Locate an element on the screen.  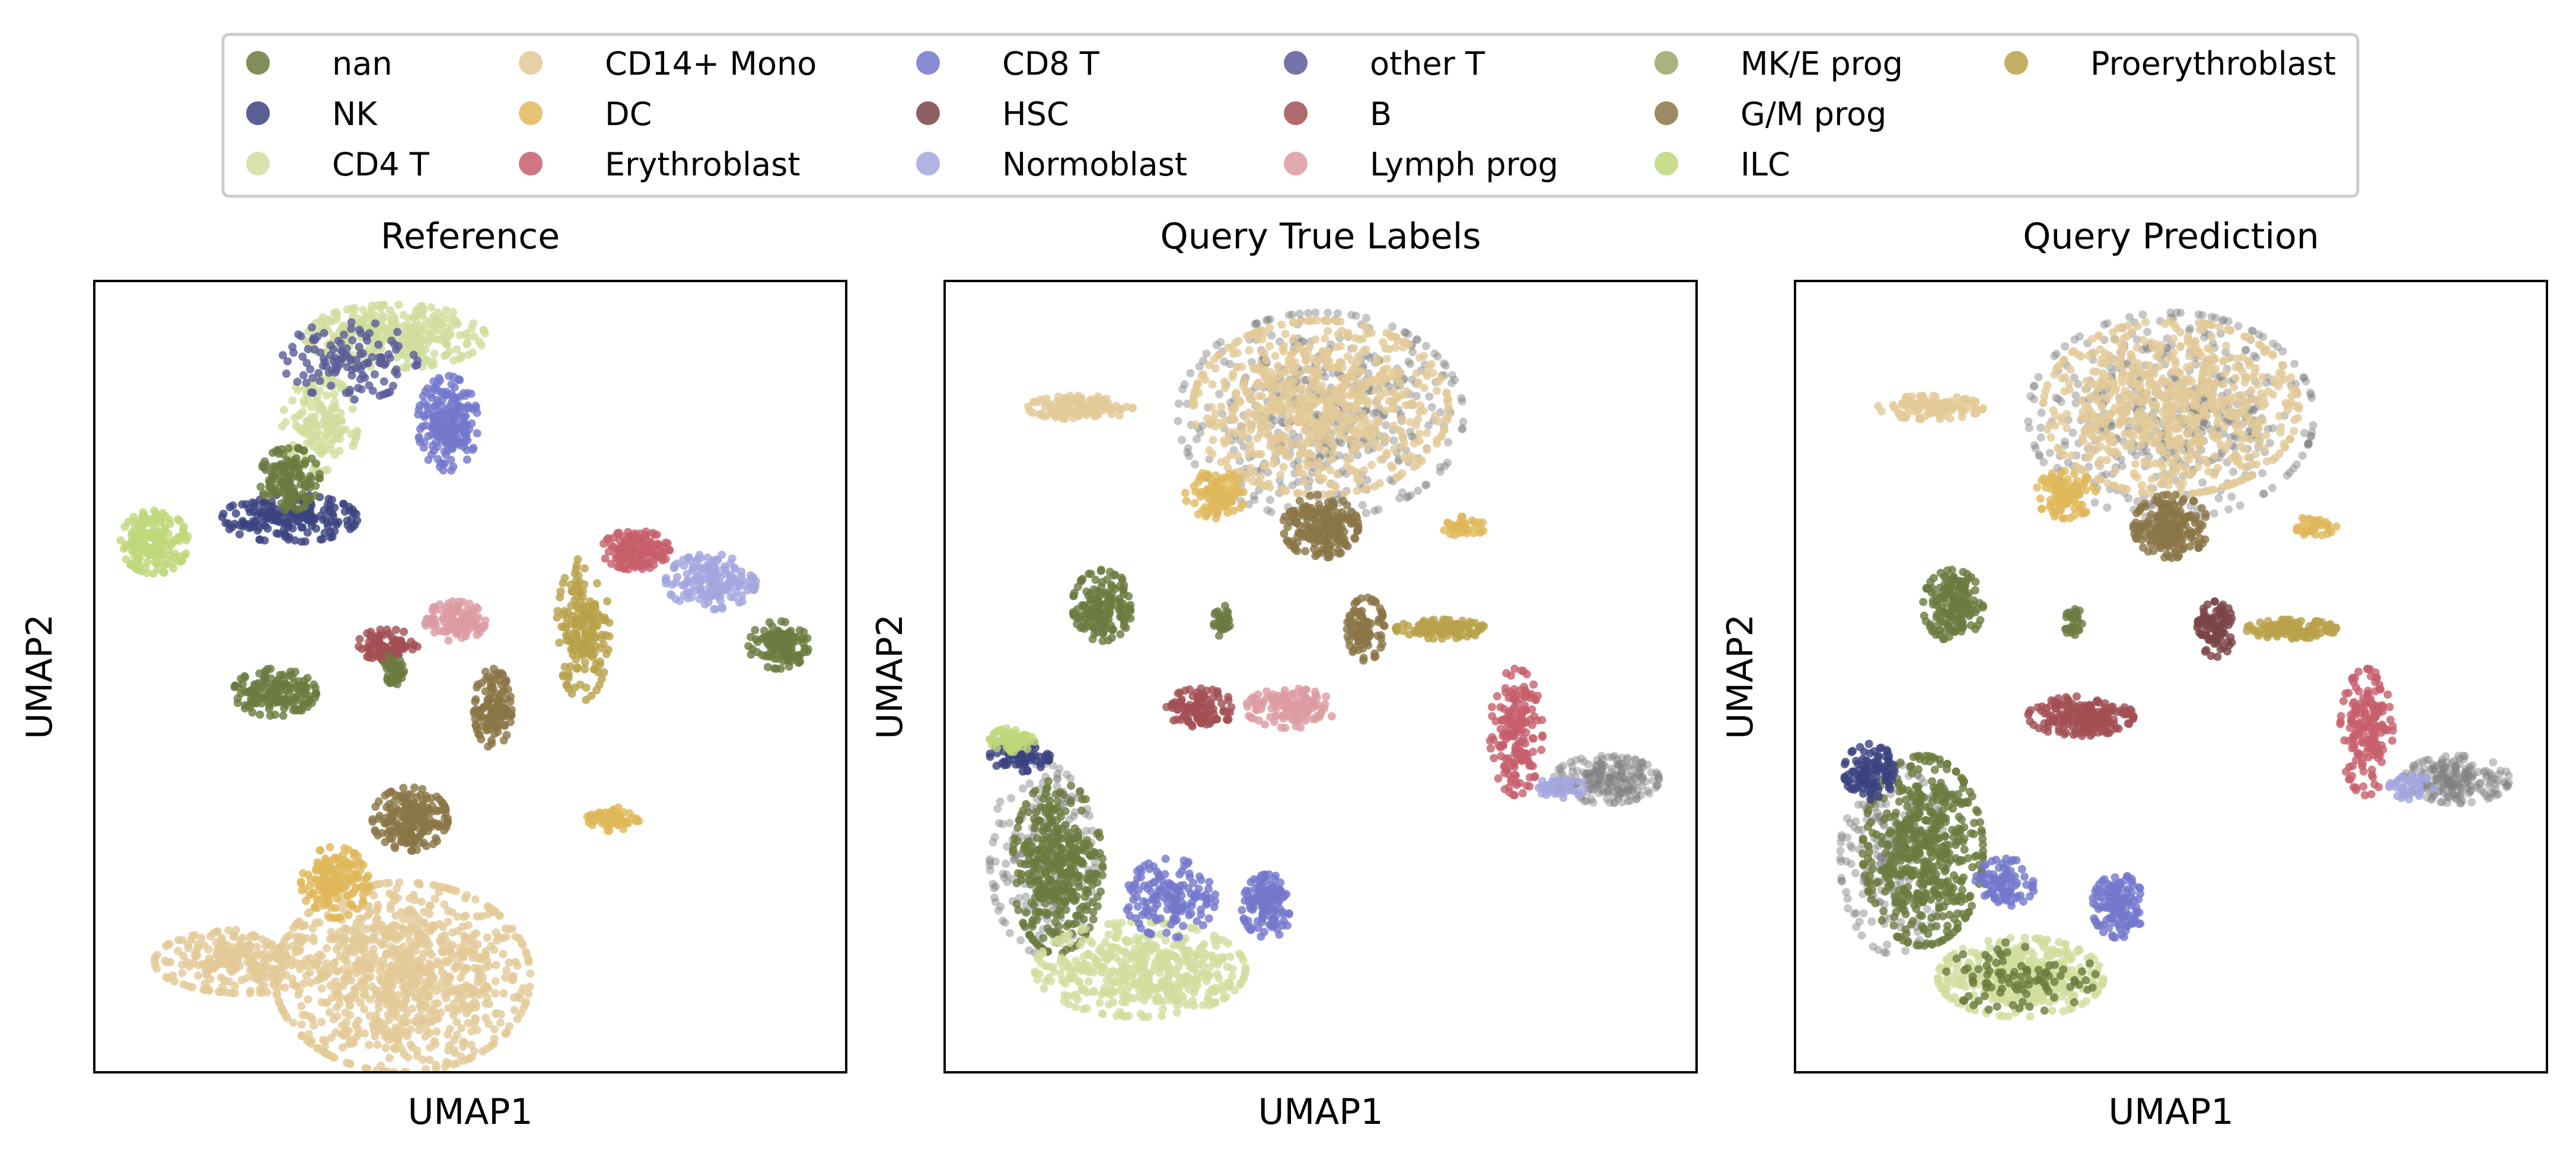
cluster-g-m-prog is located at coordinates (410, 819).